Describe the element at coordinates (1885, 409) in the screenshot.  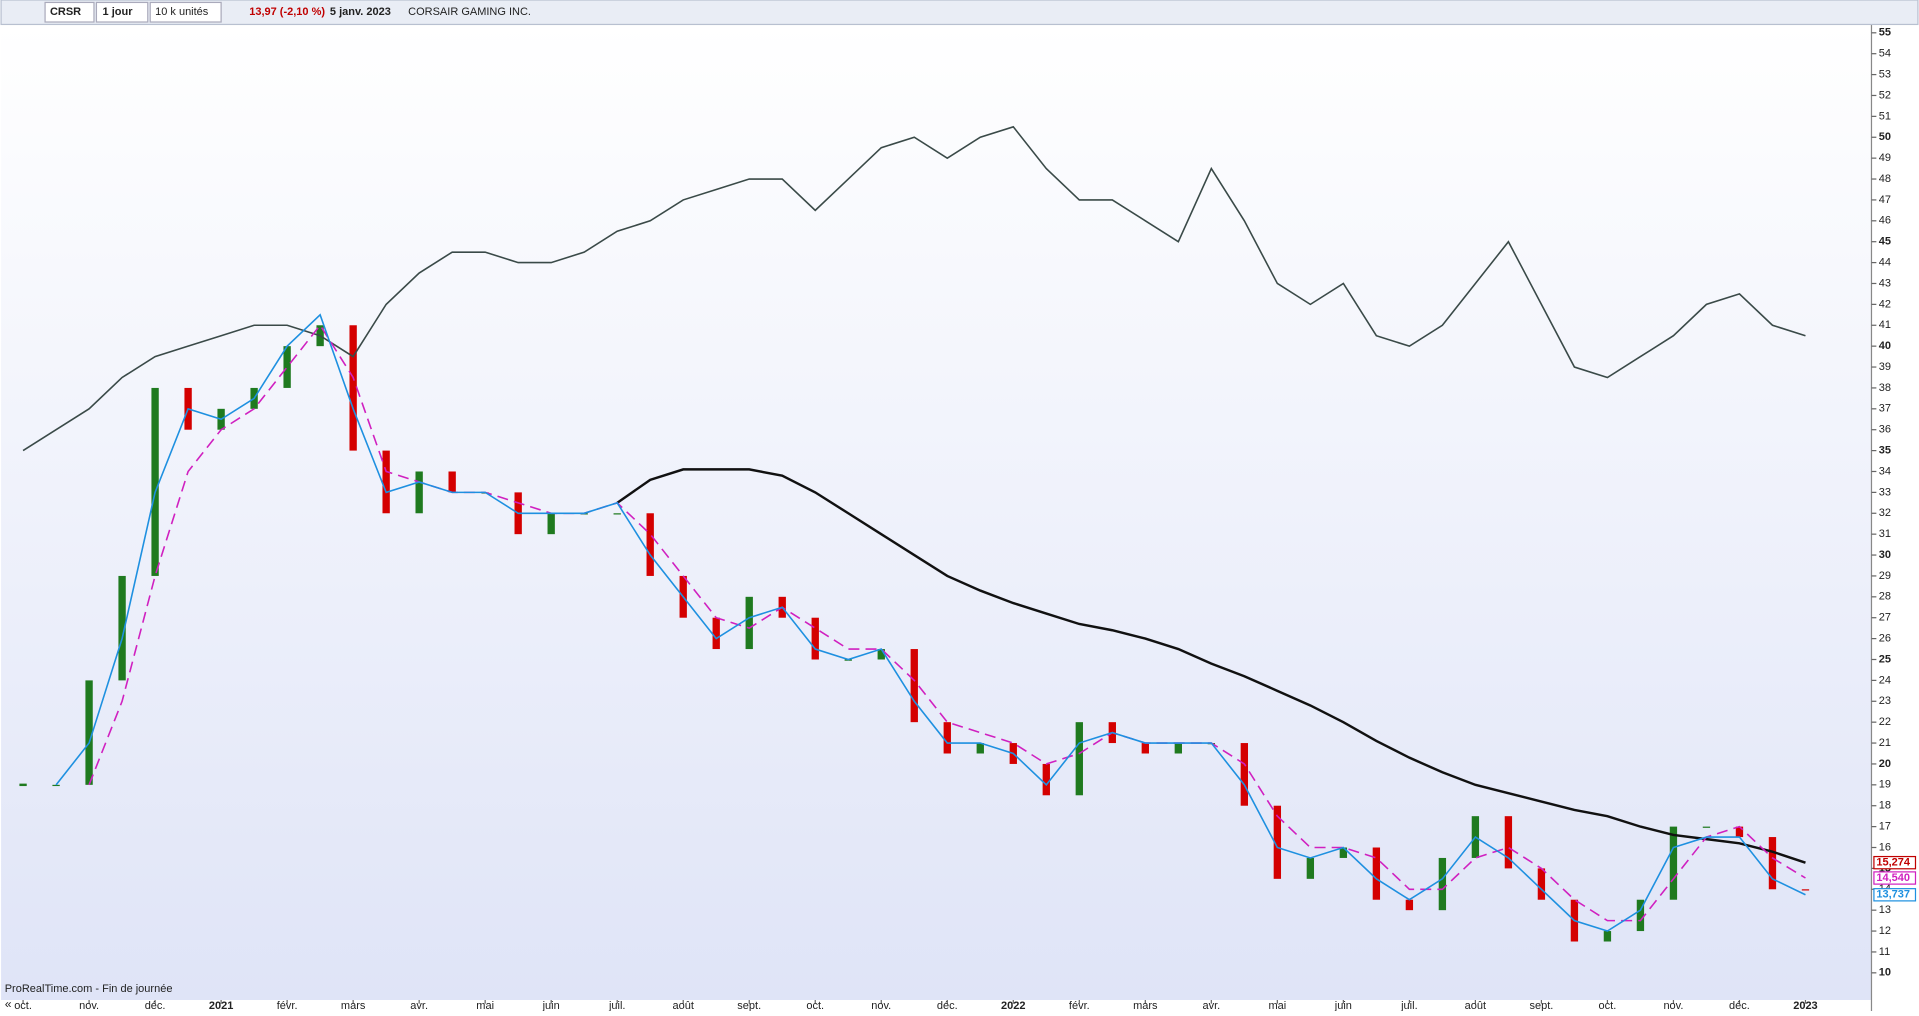
I see `y-tick-label: 37` at that location.